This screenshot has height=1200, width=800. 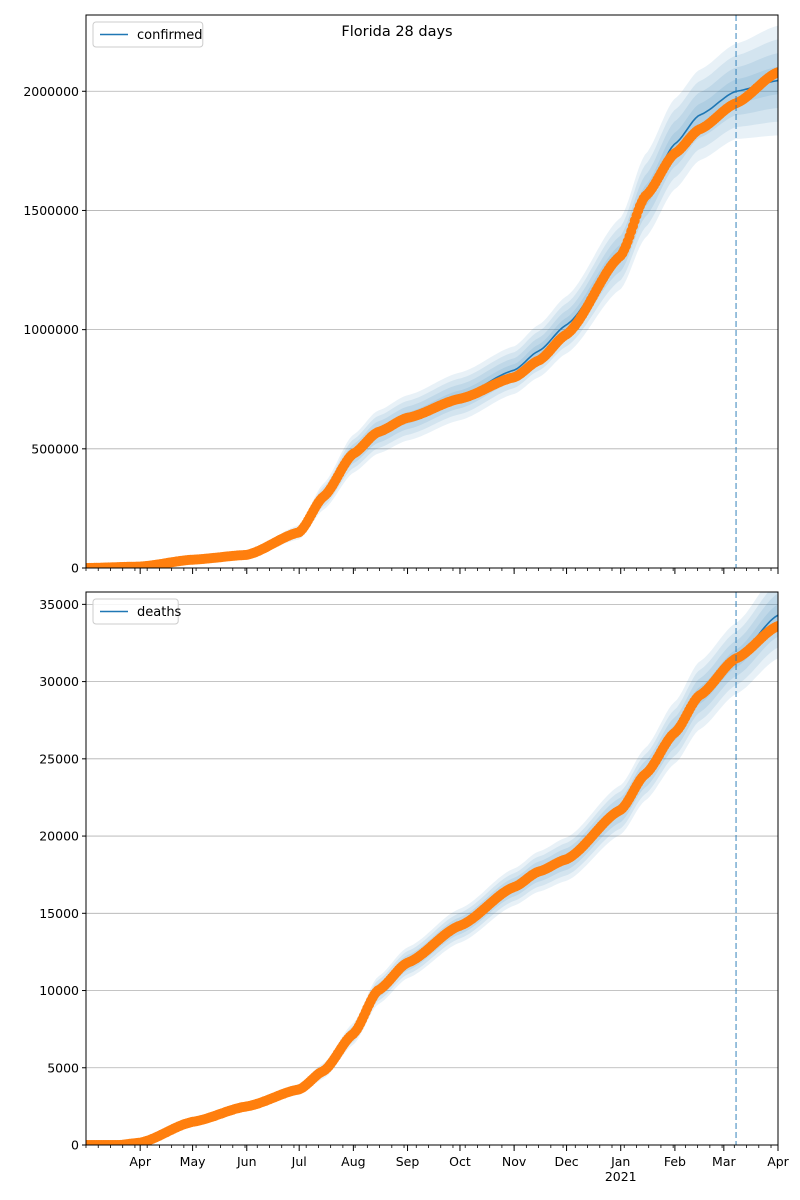 I want to click on legend: confirmed, so click(x=148, y=34).